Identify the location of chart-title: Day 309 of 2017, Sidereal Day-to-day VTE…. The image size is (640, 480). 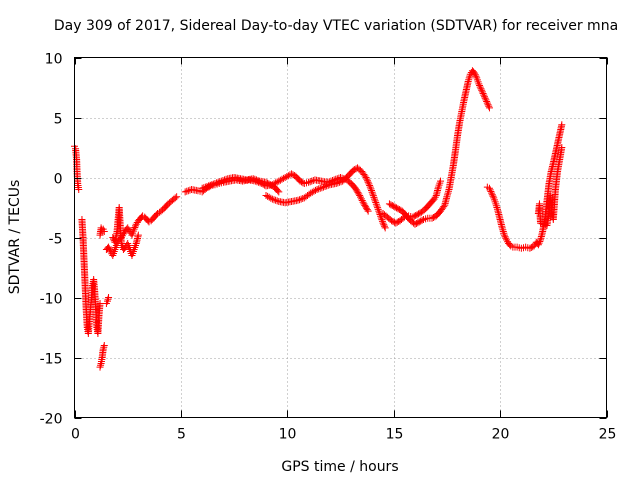
(336, 26).